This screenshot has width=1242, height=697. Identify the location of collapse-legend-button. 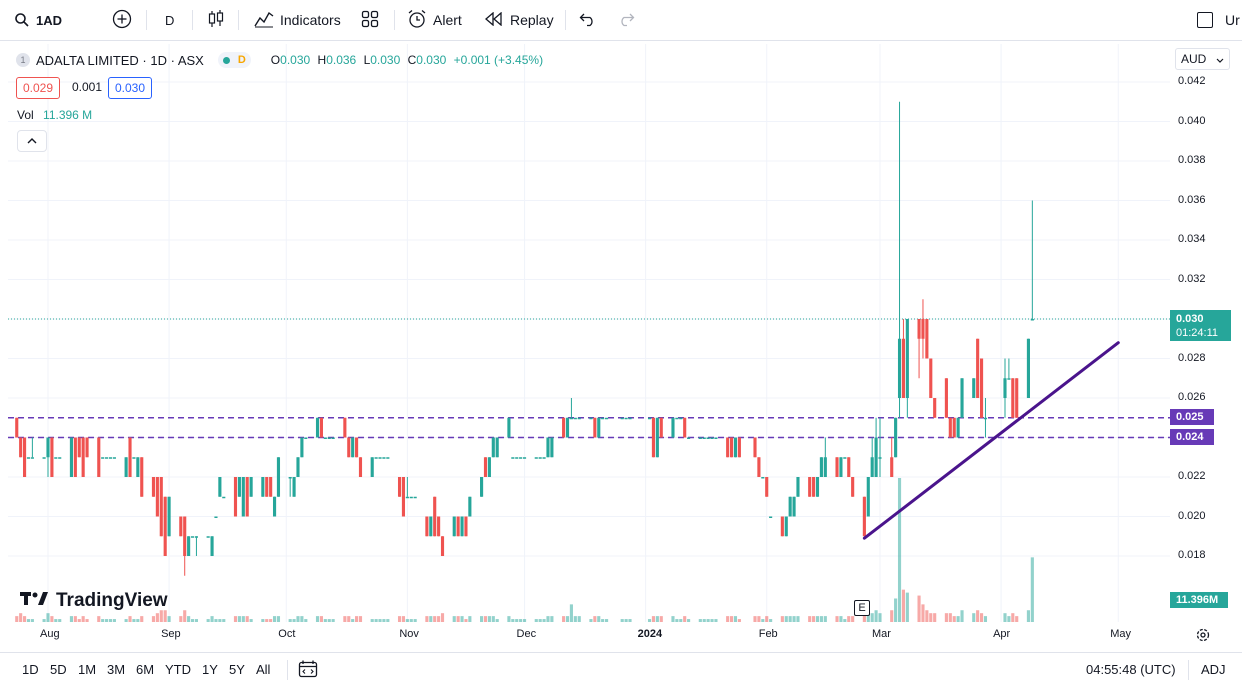
(32, 141).